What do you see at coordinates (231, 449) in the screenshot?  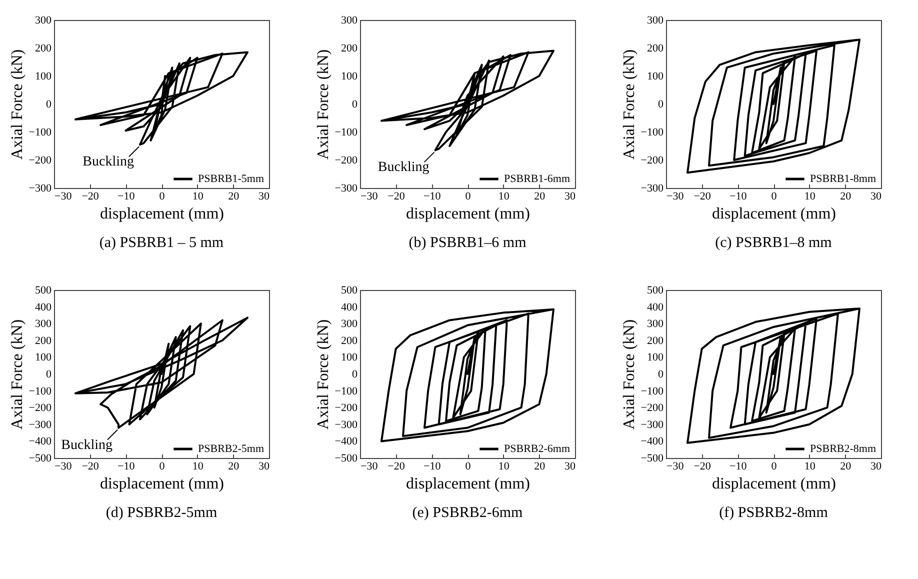 I see `legend-label: PSBRB2-5mm` at bounding box center [231, 449].